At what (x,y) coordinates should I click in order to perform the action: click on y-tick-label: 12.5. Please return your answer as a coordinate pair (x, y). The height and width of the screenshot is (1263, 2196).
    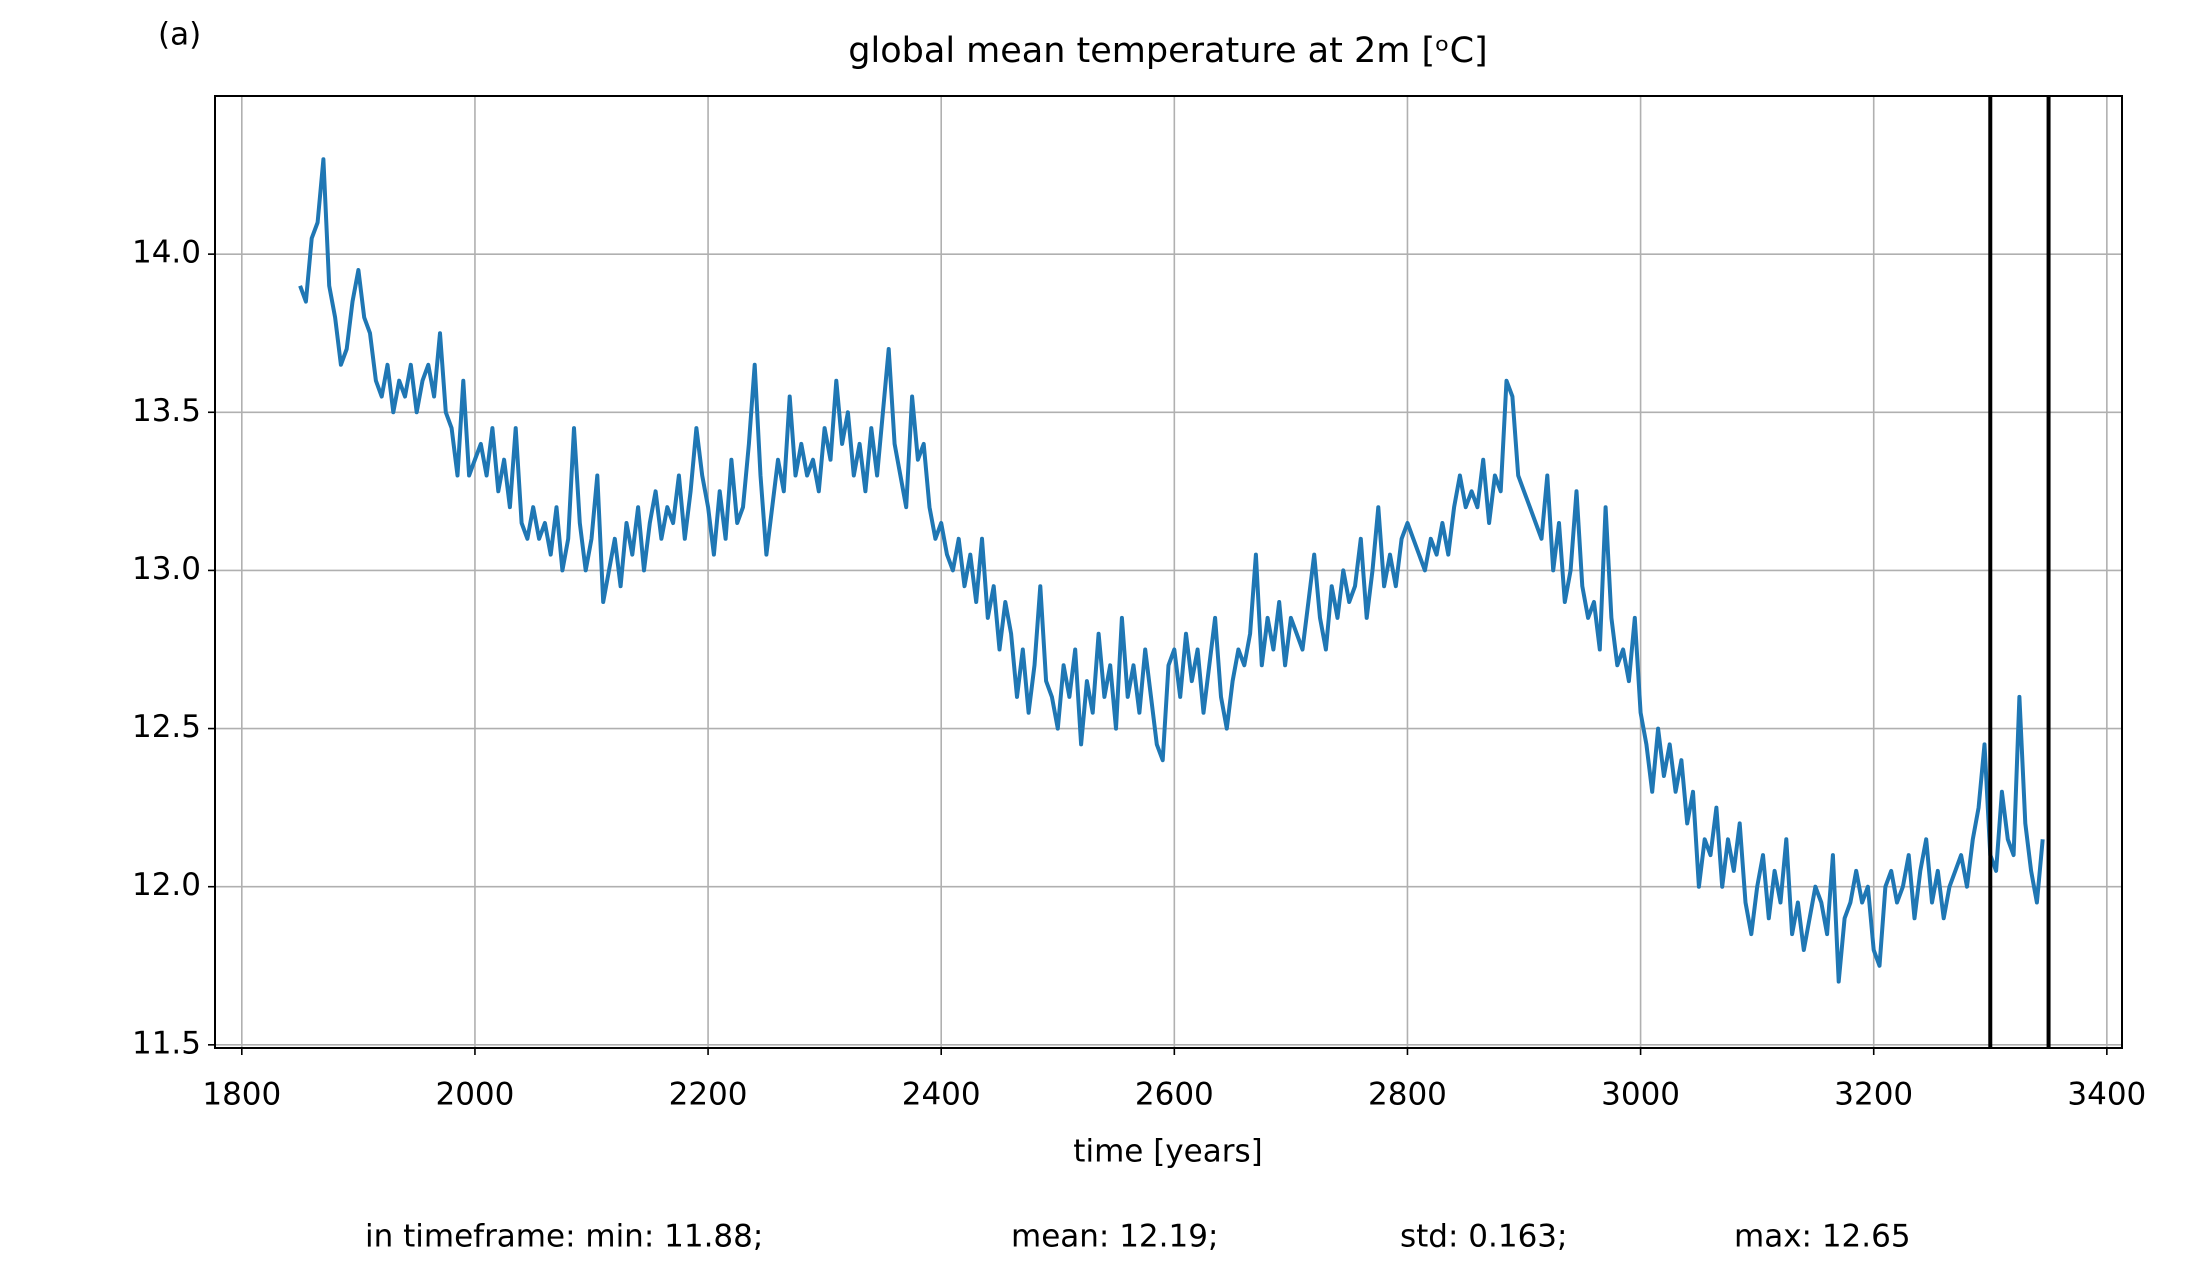
    Looking at the image, I should click on (166, 727).